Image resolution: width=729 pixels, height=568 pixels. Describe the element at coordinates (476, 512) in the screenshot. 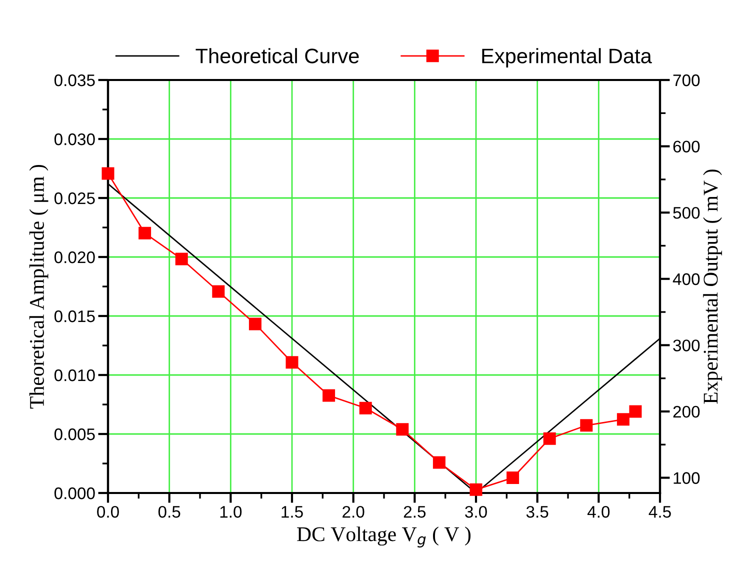

I see `x-tick-label: 3.0` at that location.